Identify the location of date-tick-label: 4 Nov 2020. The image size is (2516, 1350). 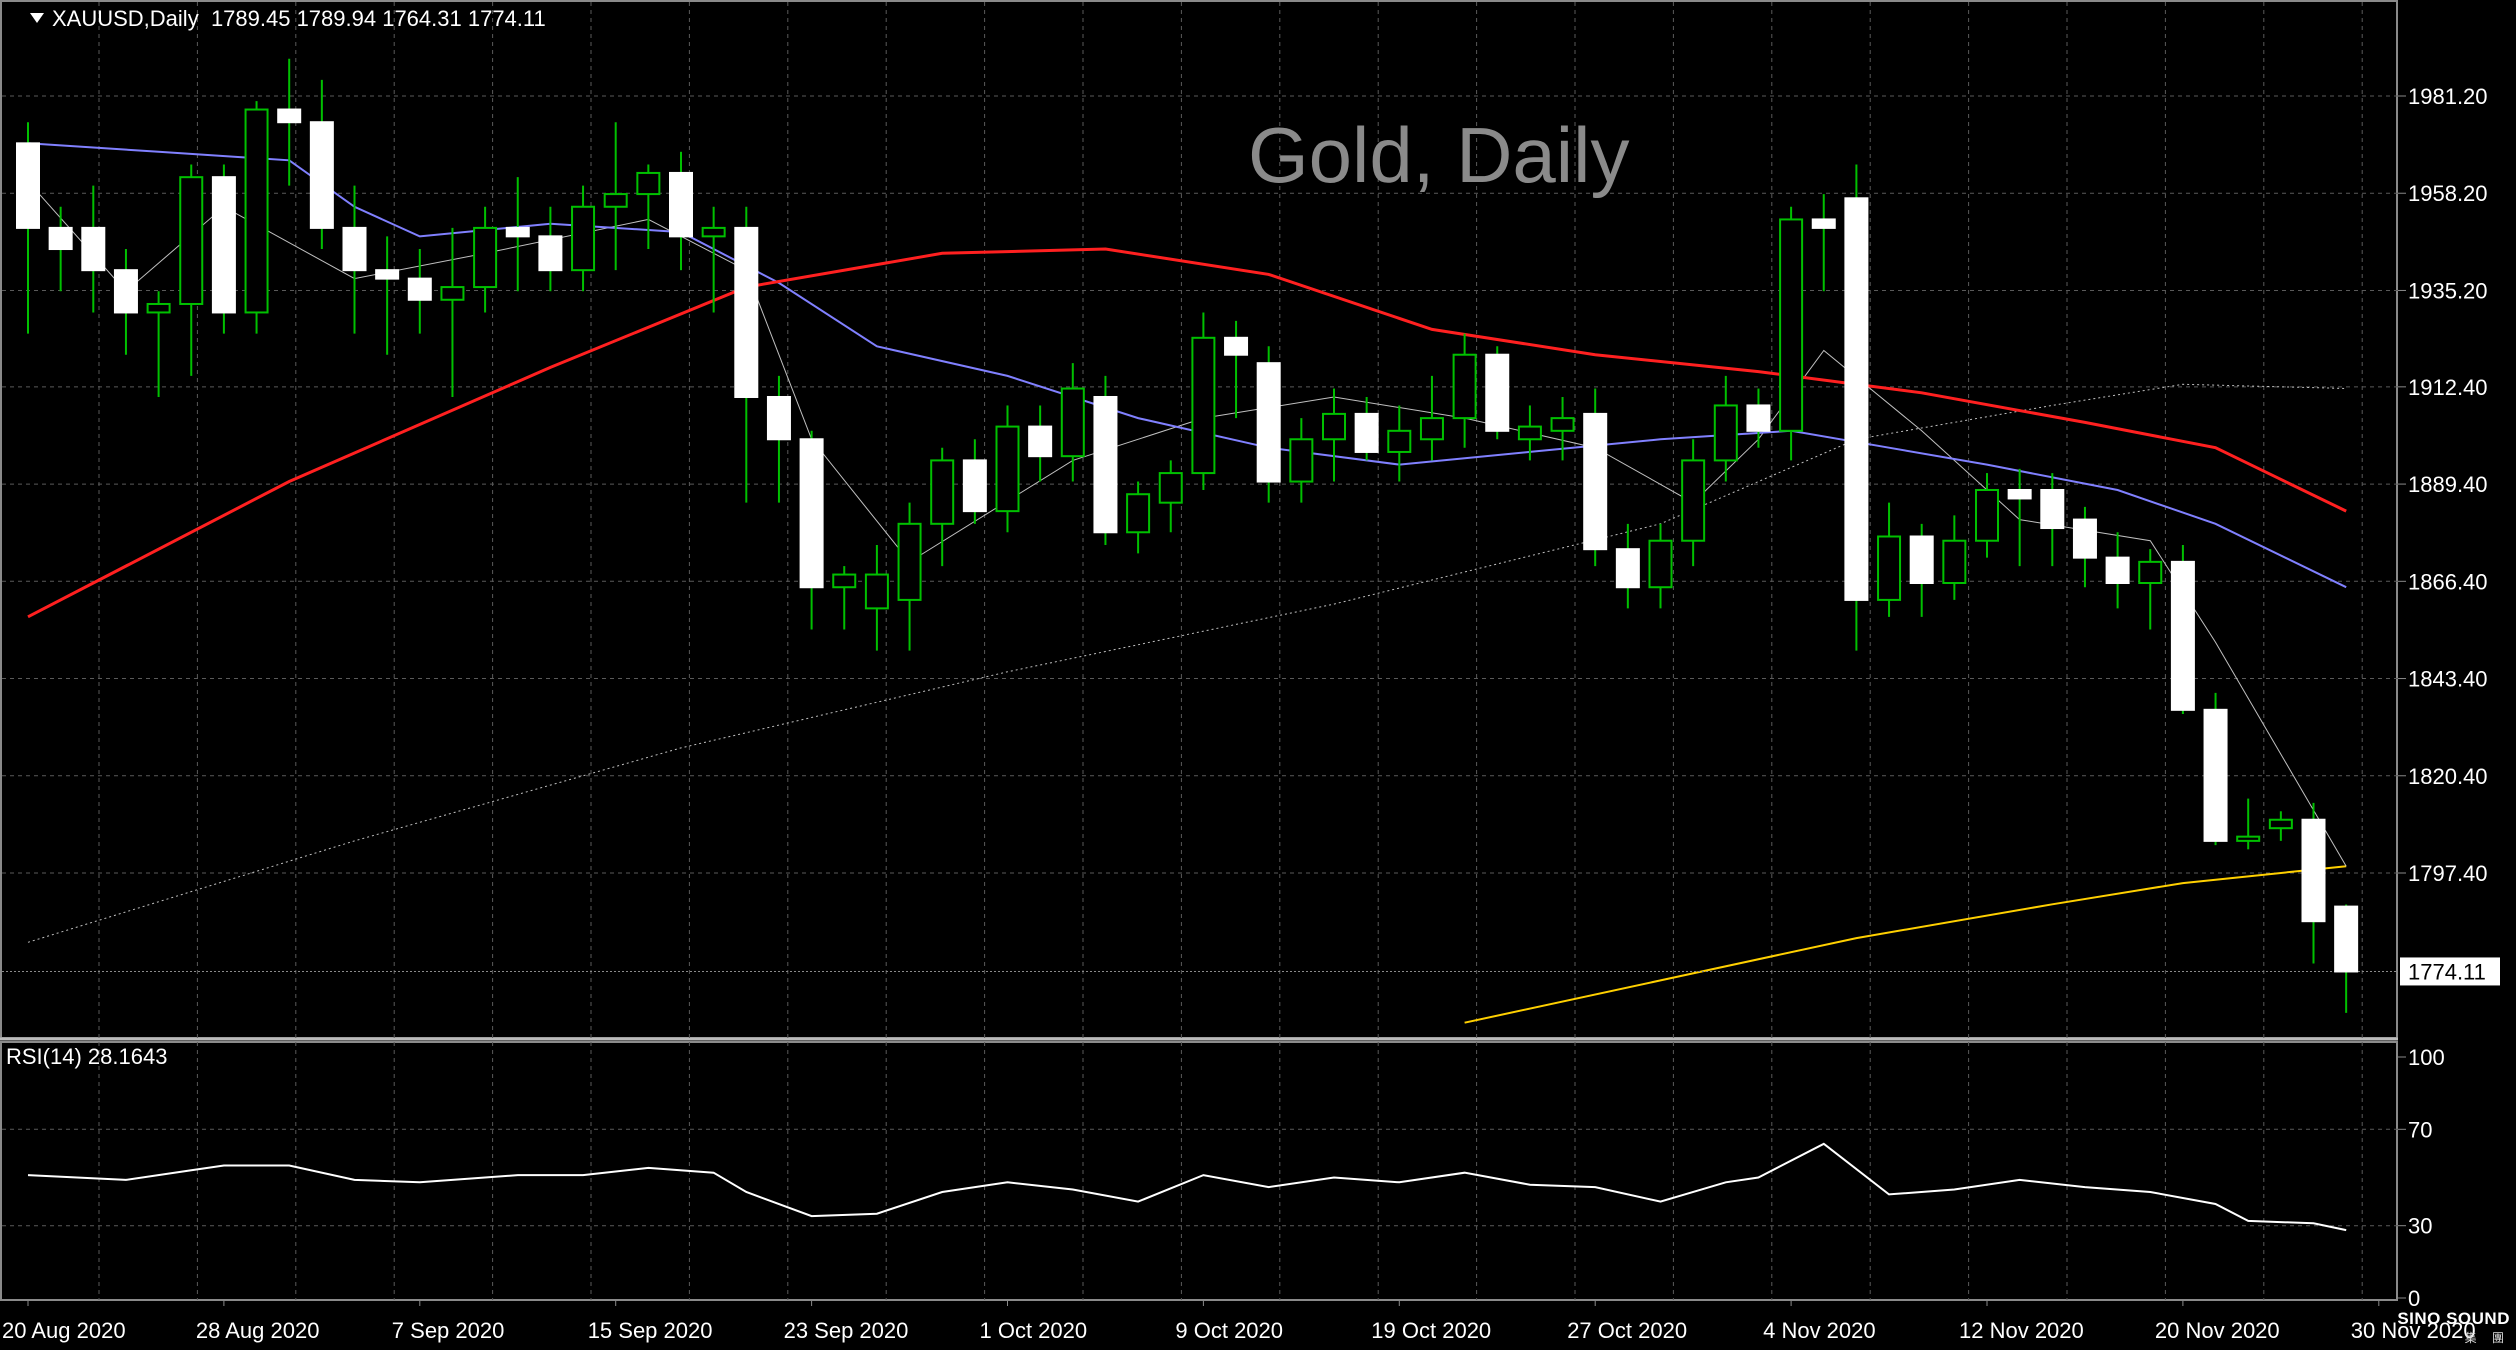
(1819, 1330).